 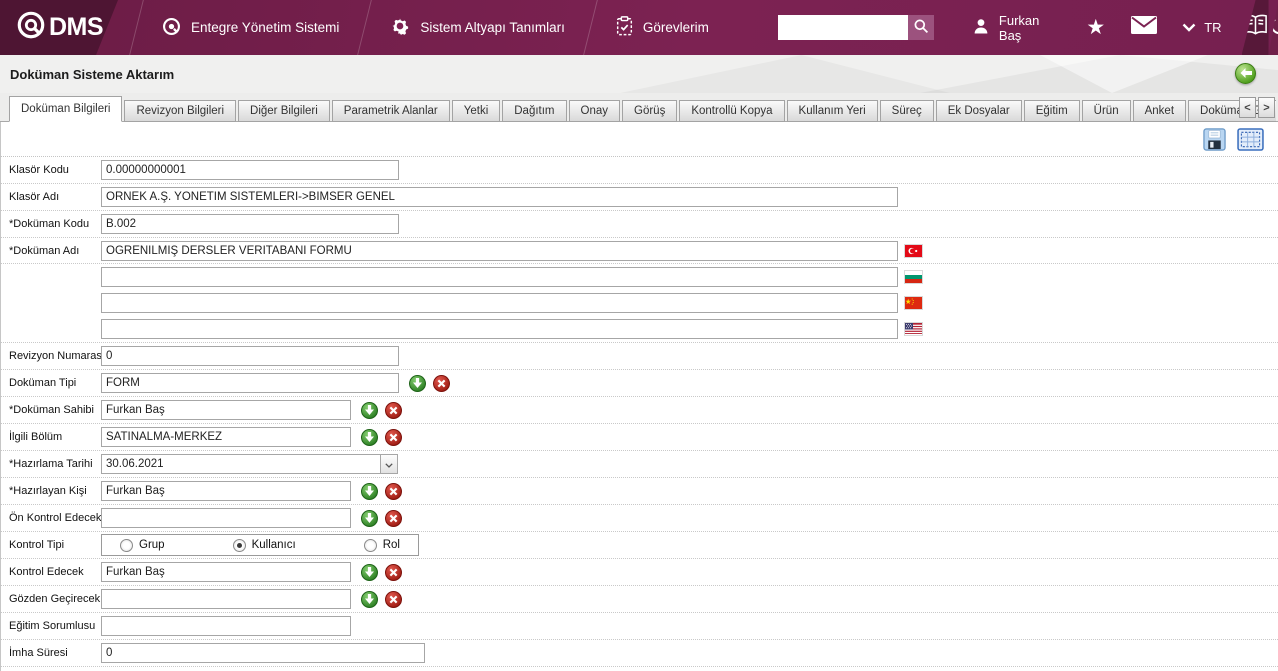 I want to click on radio-grup: Grup, so click(x=142, y=545).